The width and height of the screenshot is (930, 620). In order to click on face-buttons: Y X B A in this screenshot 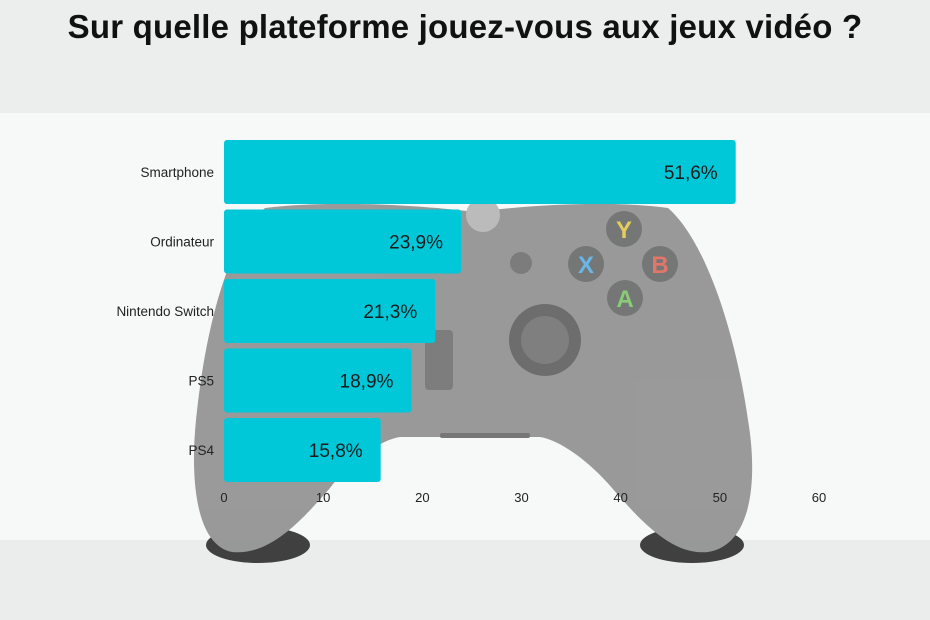, I will do `click(623, 263)`.